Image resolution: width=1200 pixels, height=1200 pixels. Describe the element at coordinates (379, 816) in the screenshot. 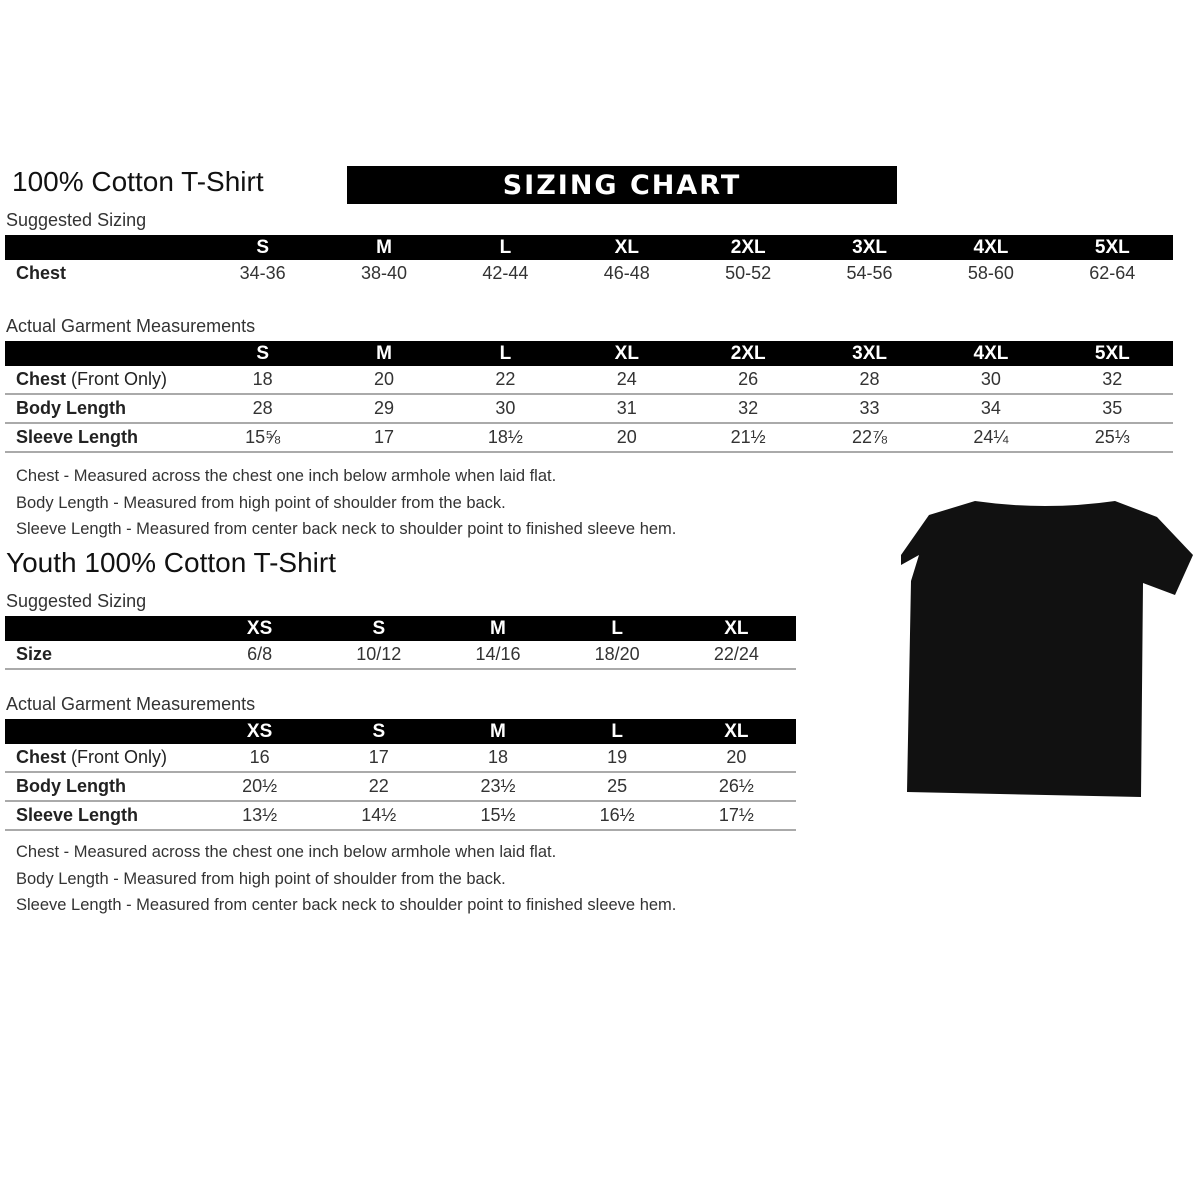

I see `table-cell: 14½` at that location.